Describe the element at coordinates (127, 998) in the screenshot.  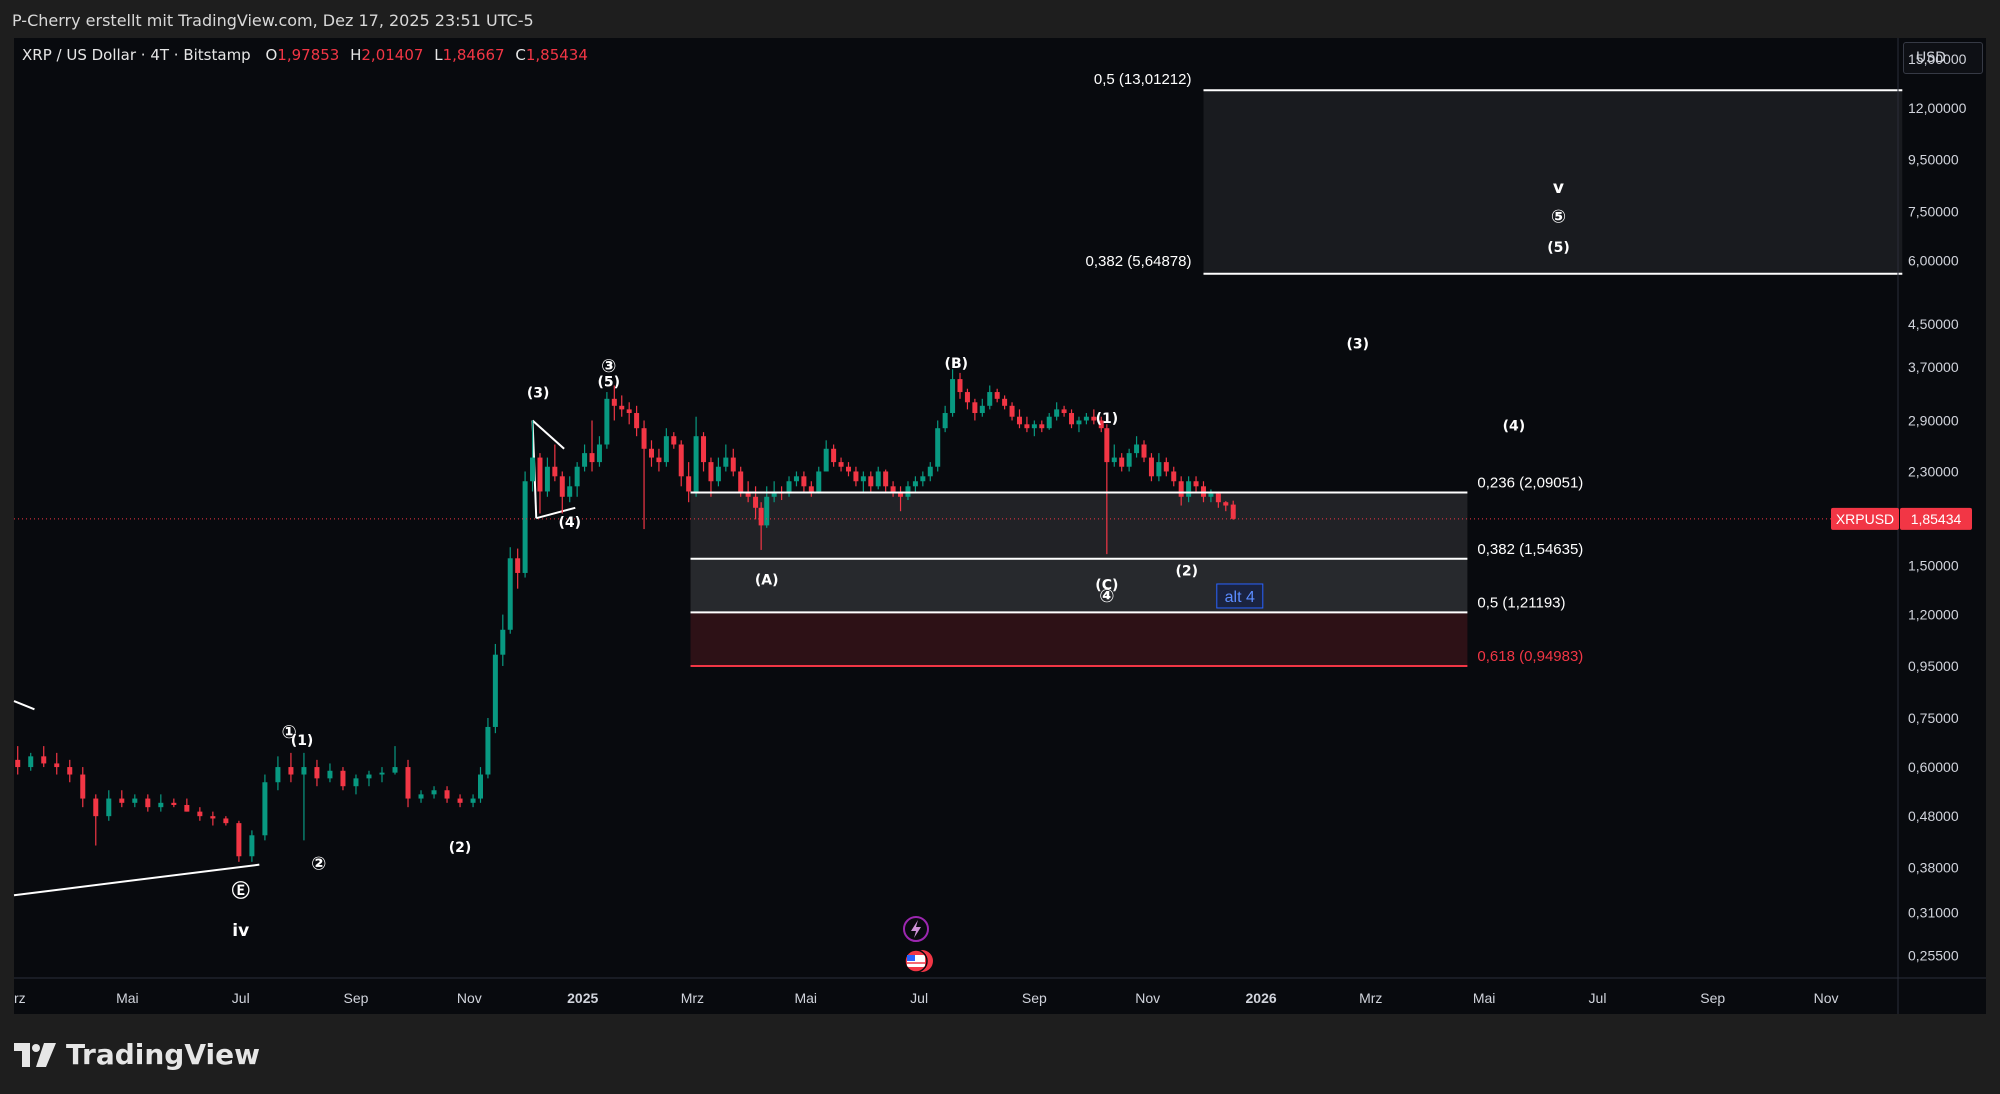
I see `x-tick-label: Mai` at that location.